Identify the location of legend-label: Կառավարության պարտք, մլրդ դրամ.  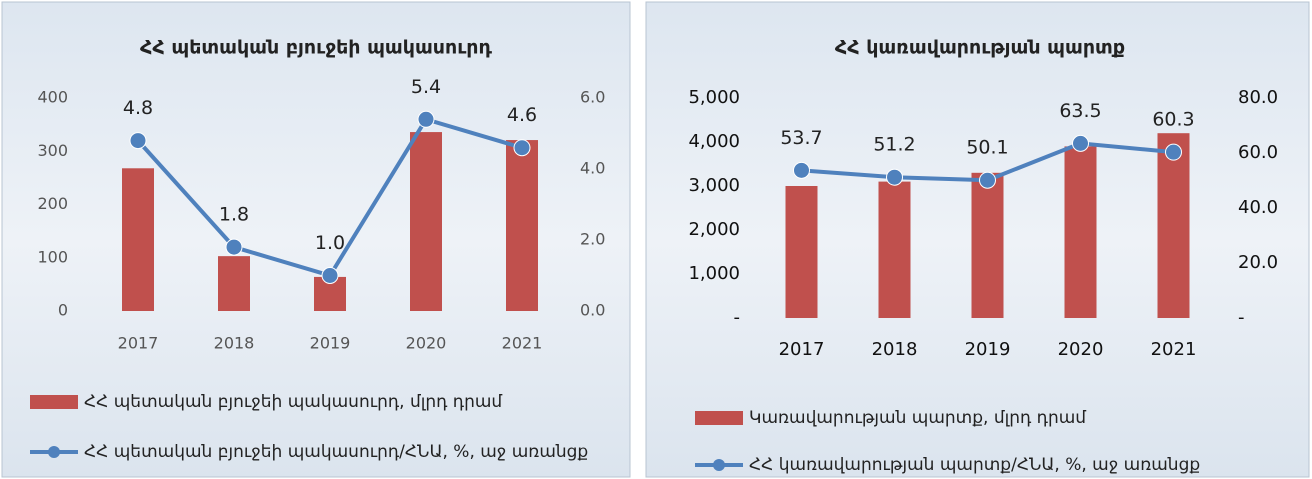
(917, 418).